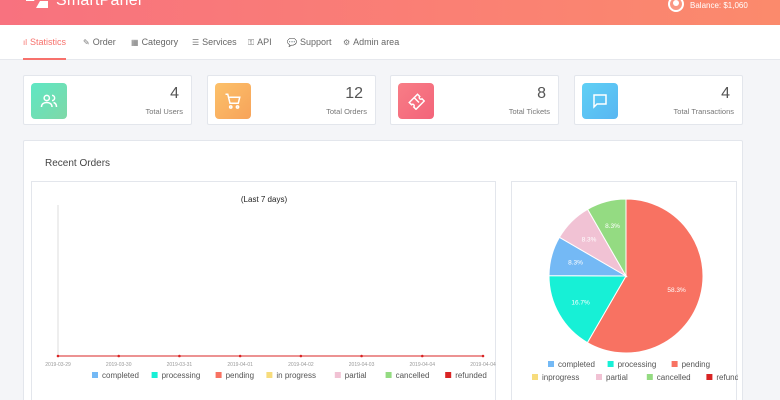  I want to click on key-icon: ⚿, so click(251, 42).